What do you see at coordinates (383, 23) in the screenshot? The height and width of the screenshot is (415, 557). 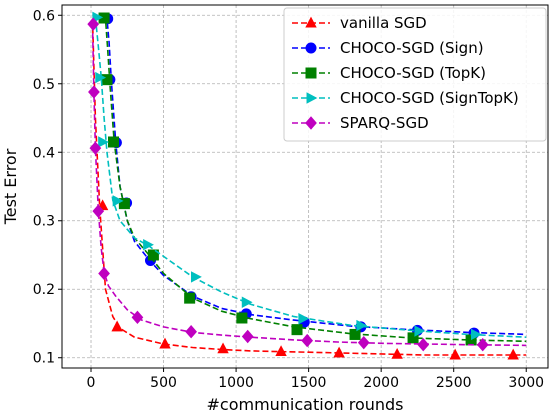 I see `legend-label: vanilla SGD` at bounding box center [383, 23].